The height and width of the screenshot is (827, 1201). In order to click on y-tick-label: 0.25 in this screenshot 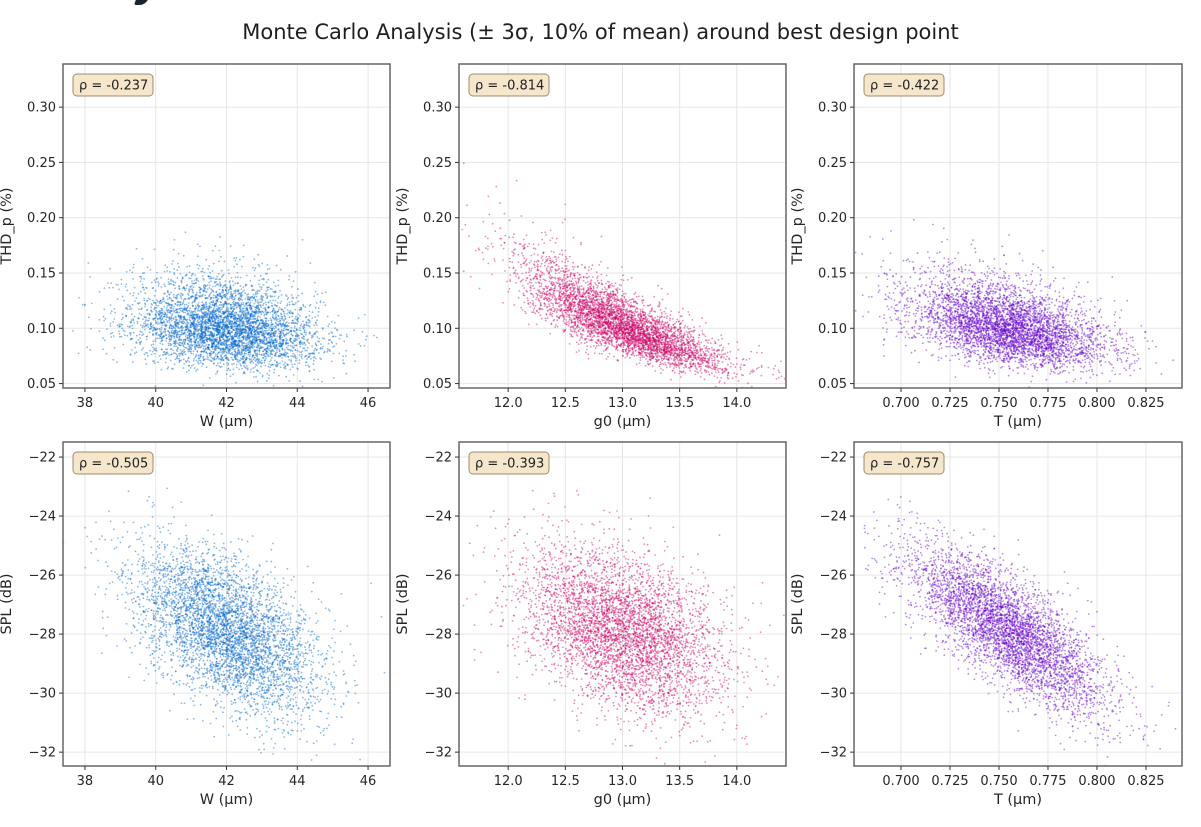, I will do `click(41, 163)`.